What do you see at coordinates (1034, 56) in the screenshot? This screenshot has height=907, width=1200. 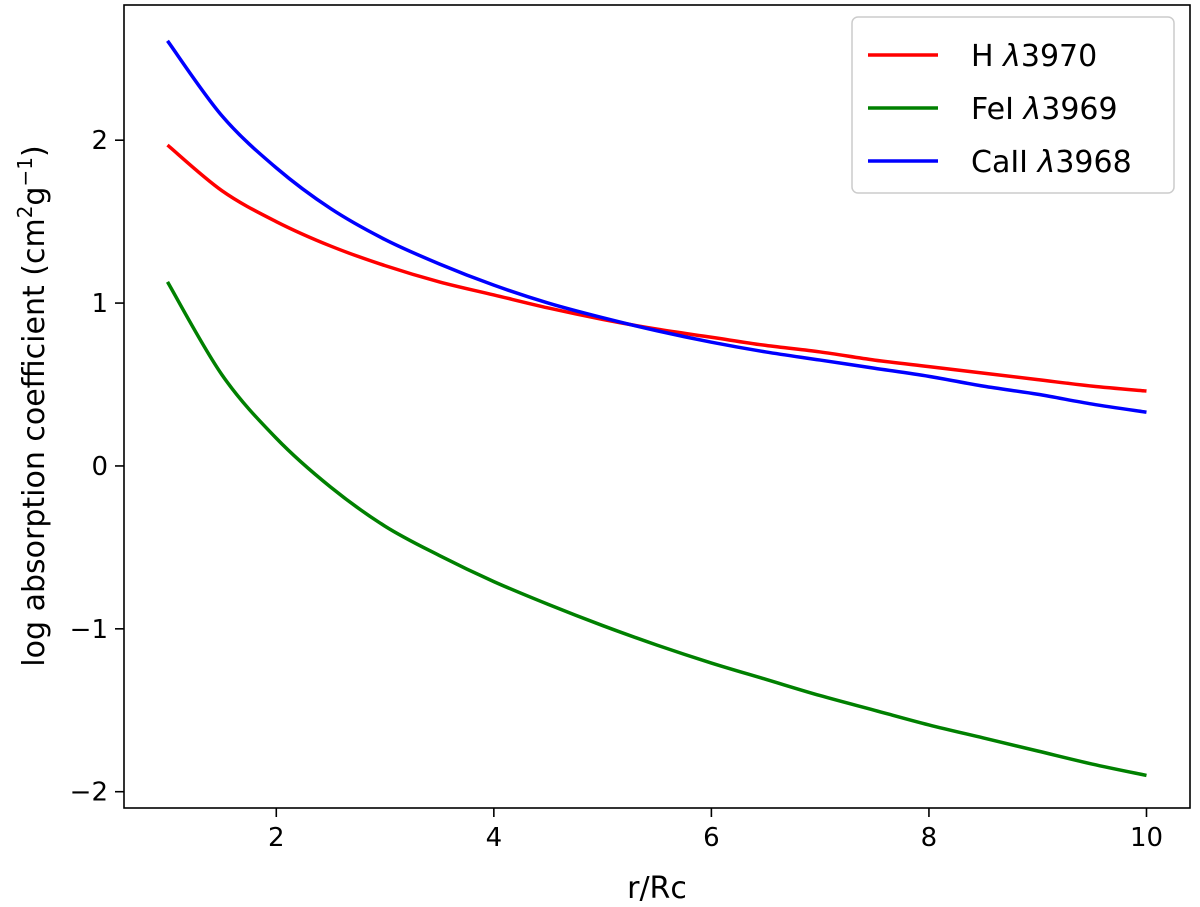 I see `legend-label-h: H λ3970` at bounding box center [1034, 56].